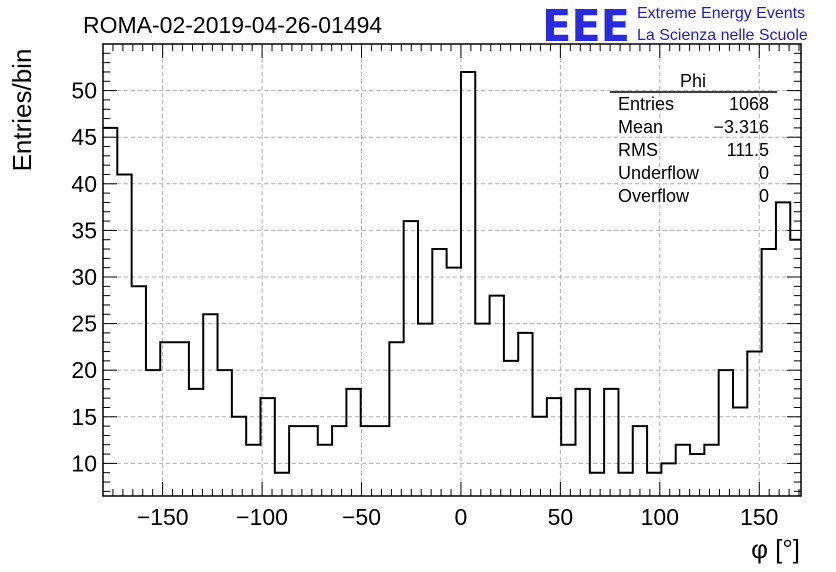  I want to click on y-tick-label: 50, so click(84, 91).